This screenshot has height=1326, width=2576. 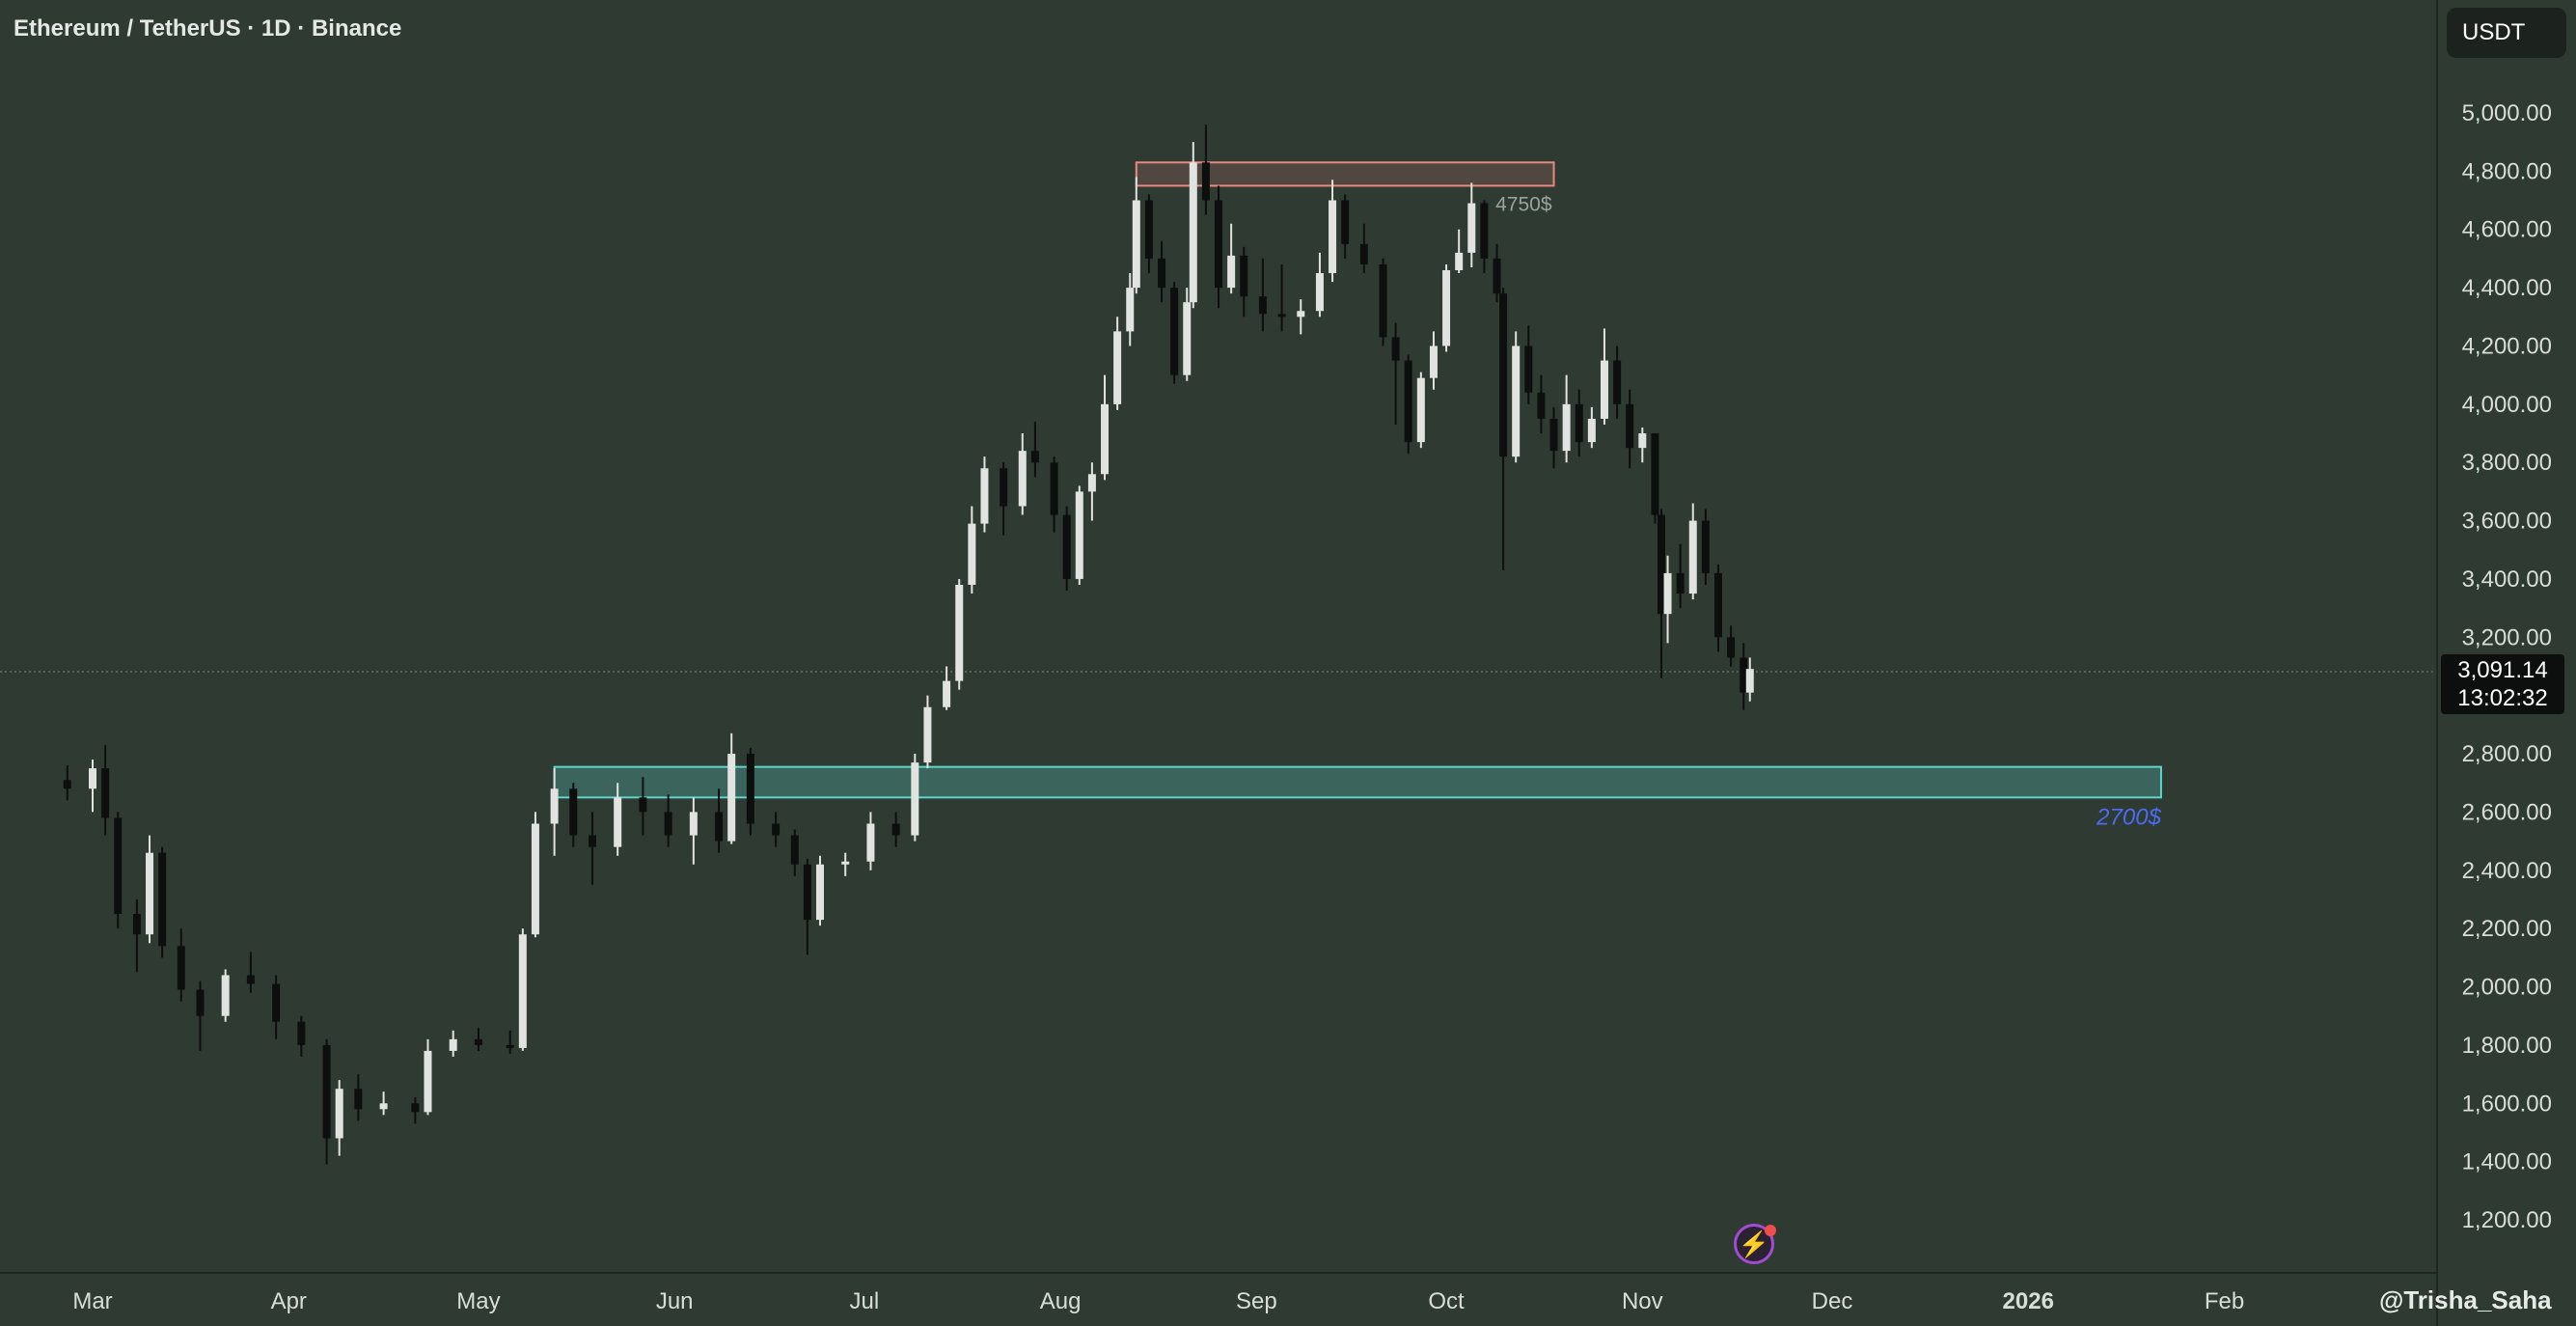 What do you see at coordinates (2507, 171) in the screenshot?
I see `price-tick-label: 4,800.00` at bounding box center [2507, 171].